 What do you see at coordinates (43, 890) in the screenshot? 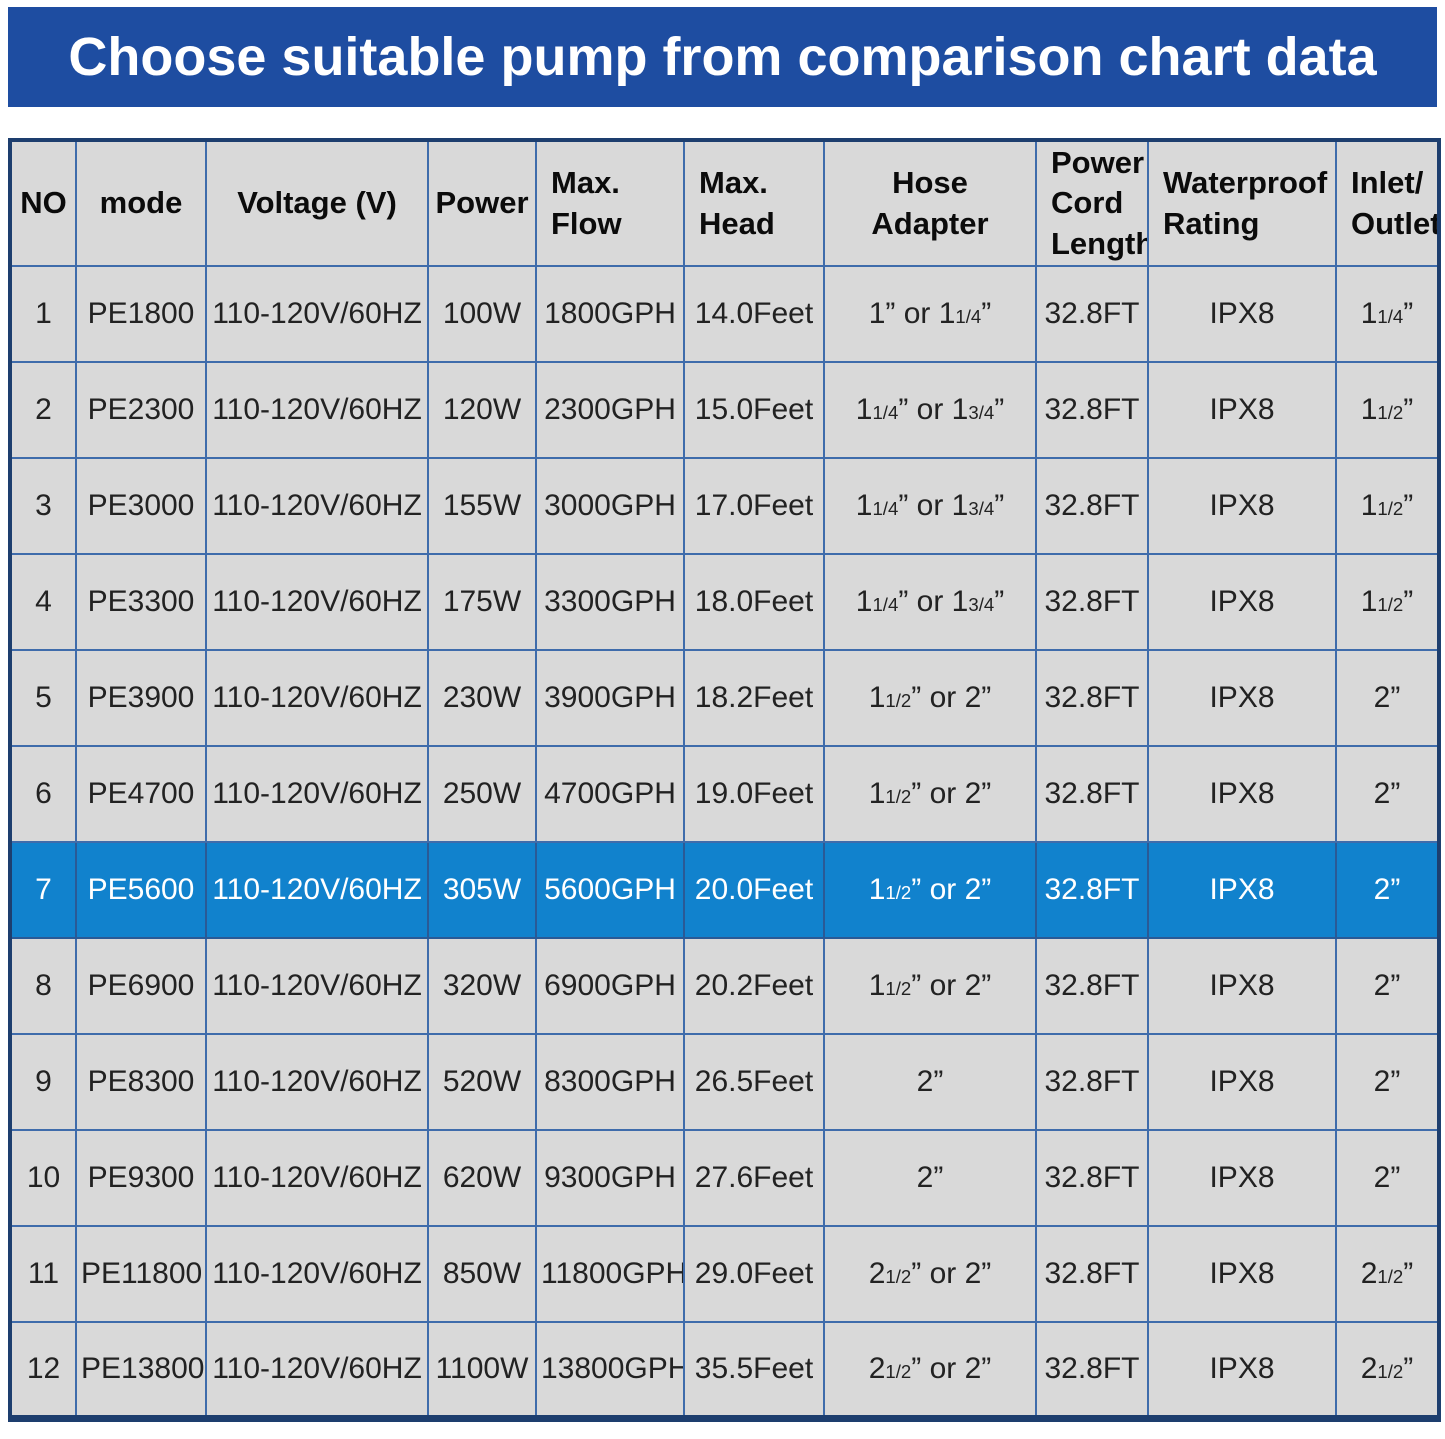
I see `cell-no: 7` at bounding box center [43, 890].